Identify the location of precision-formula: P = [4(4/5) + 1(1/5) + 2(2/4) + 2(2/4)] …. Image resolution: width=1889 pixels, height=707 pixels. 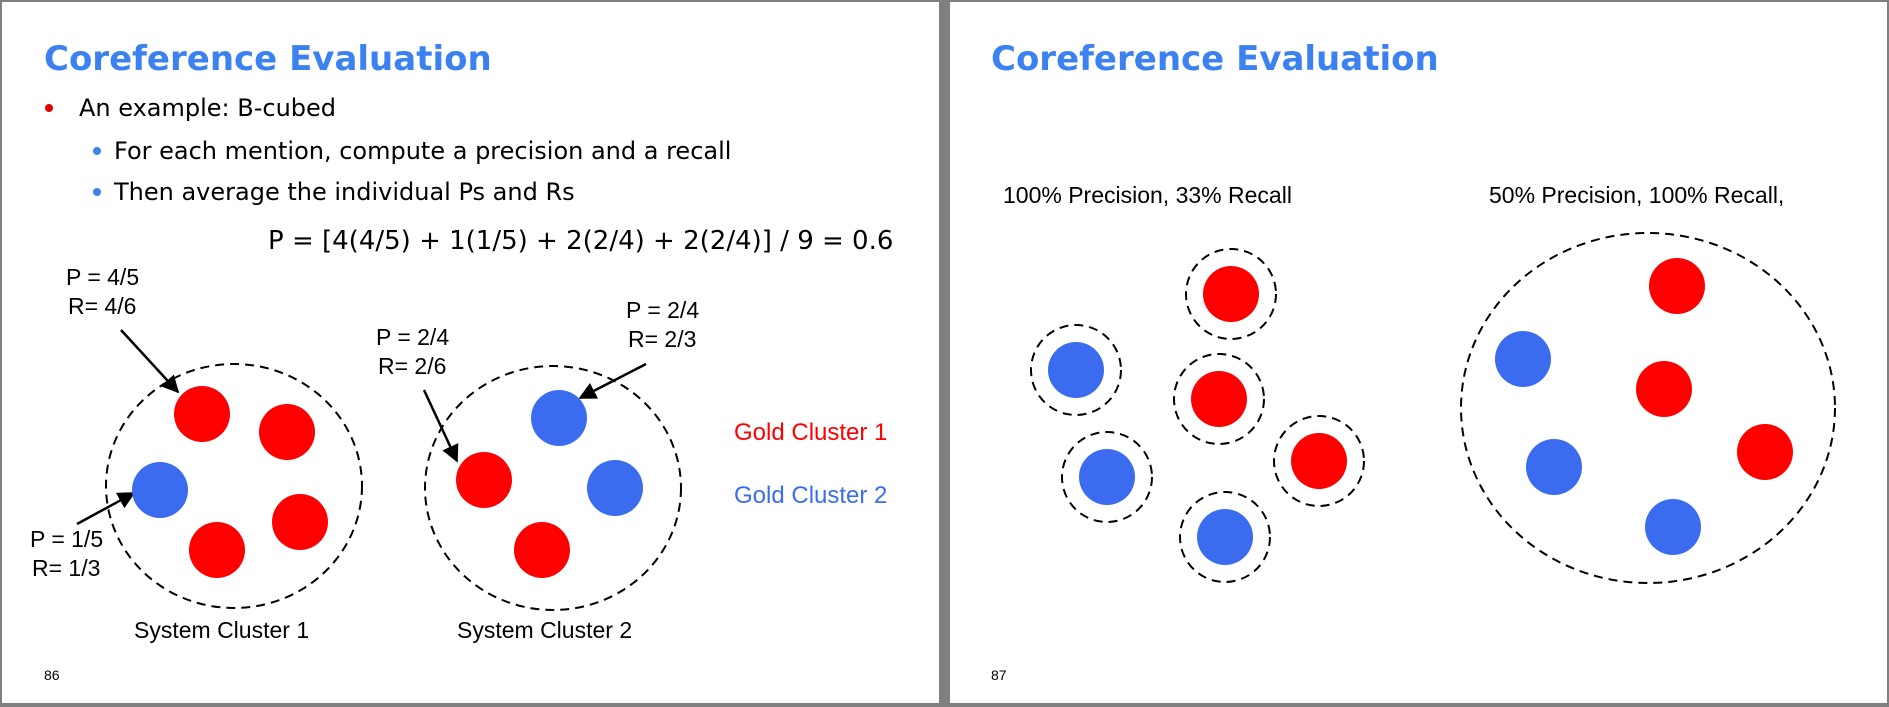
(580, 241).